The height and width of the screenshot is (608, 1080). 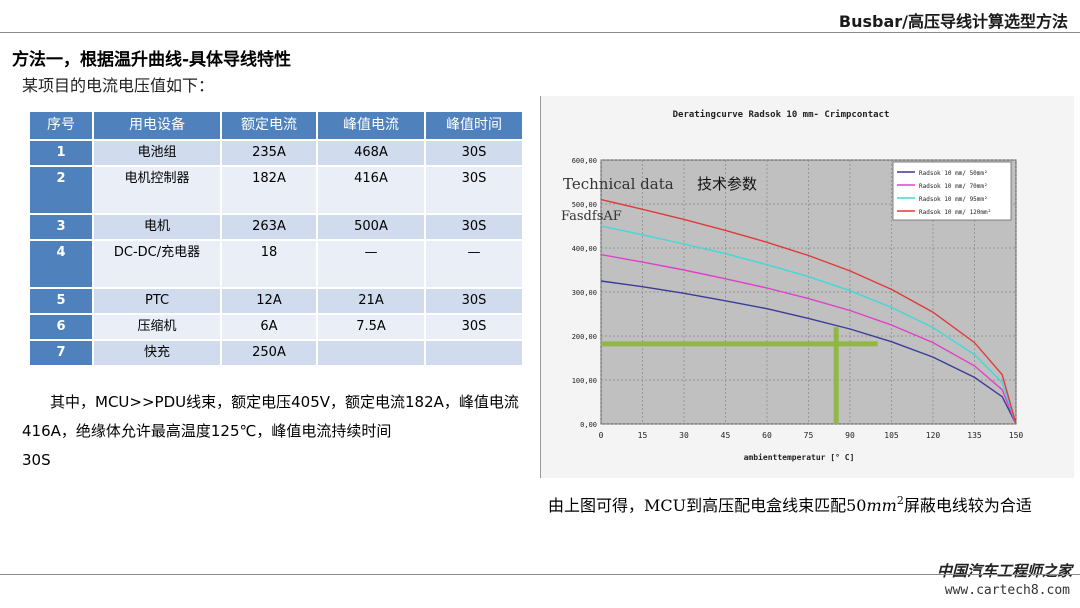 What do you see at coordinates (799, 457) in the screenshot?
I see `chart-x-axis-label: ambienttemperatur [° C]` at bounding box center [799, 457].